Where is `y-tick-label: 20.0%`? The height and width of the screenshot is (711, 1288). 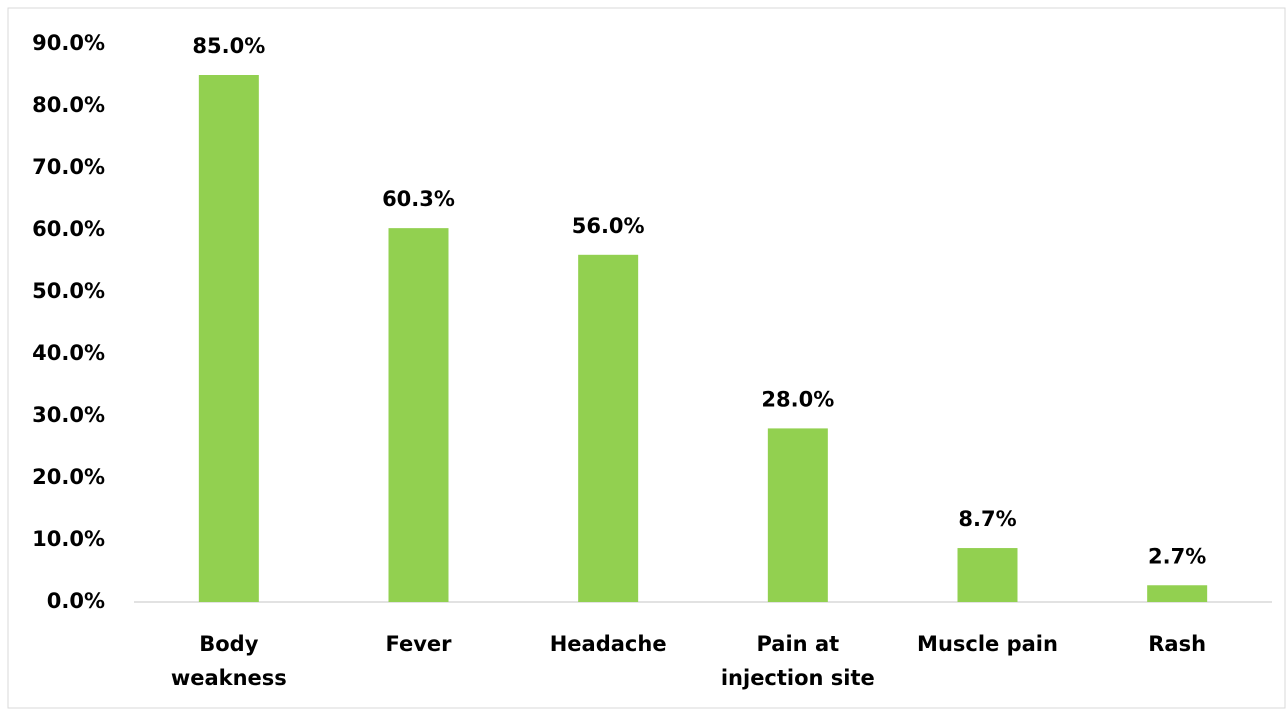
y-tick-label: 20.0% is located at coordinates (68, 477).